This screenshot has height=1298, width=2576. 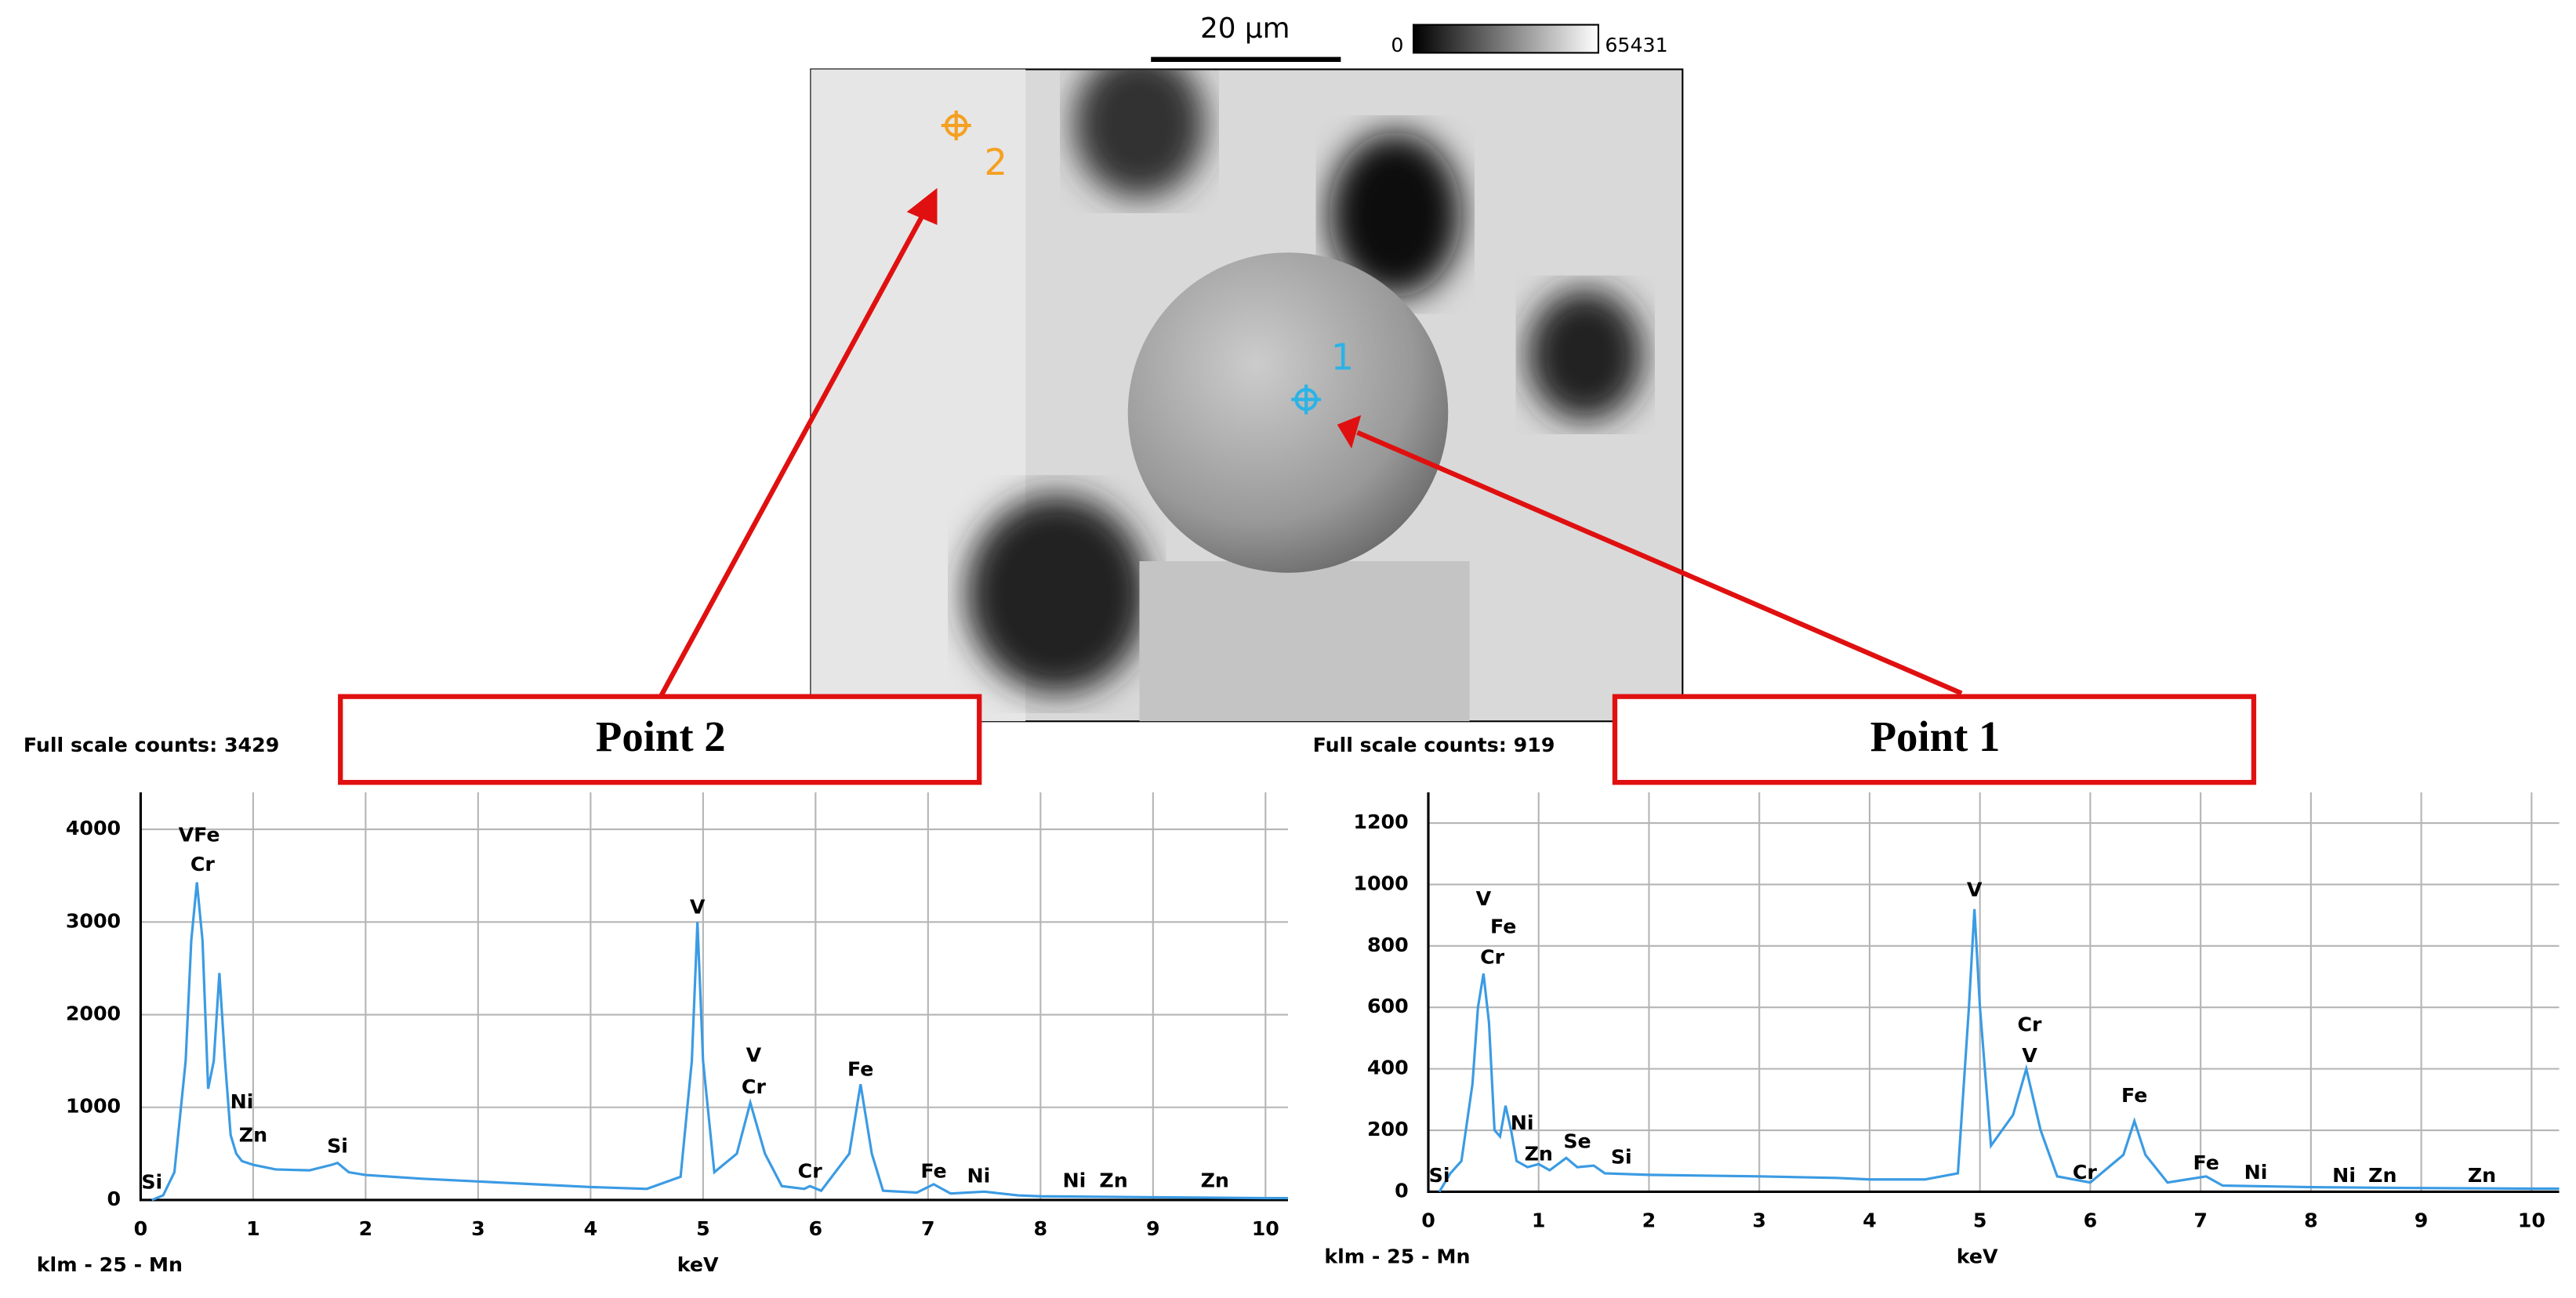 I want to click on y-tick-label: 400, so click(x=1388, y=1068).